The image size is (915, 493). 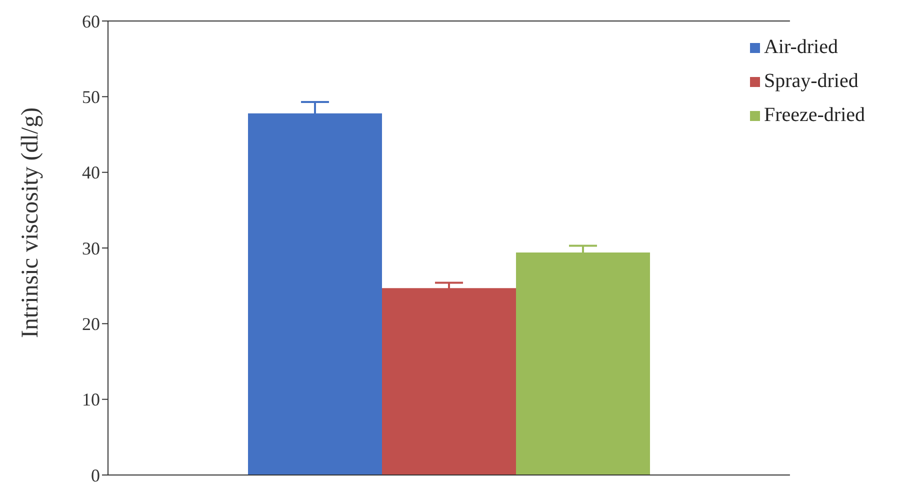 What do you see at coordinates (814, 115) in the screenshot?
I see `legend-label: Freeze-dried` at bounding box center [814, 115].